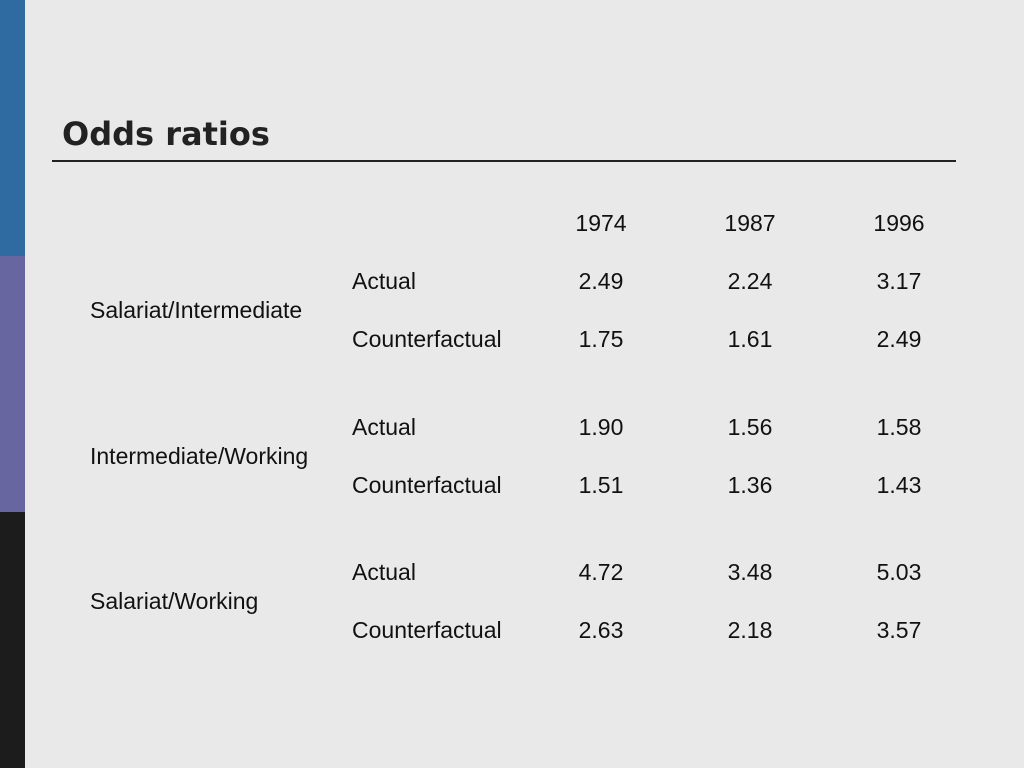 This screenshot has height=768, width=1024. Describe the element at coordinates (601, 572) in the screenshot. I see `table-cell: 4.72` at that location.